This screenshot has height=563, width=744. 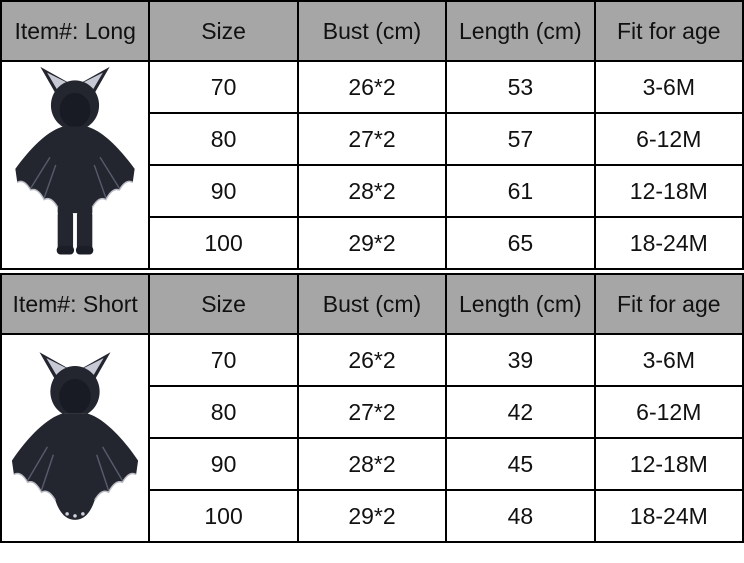 I want to click on table-row: 100 29*2 65 18-24M, so click(x=372, y=243).